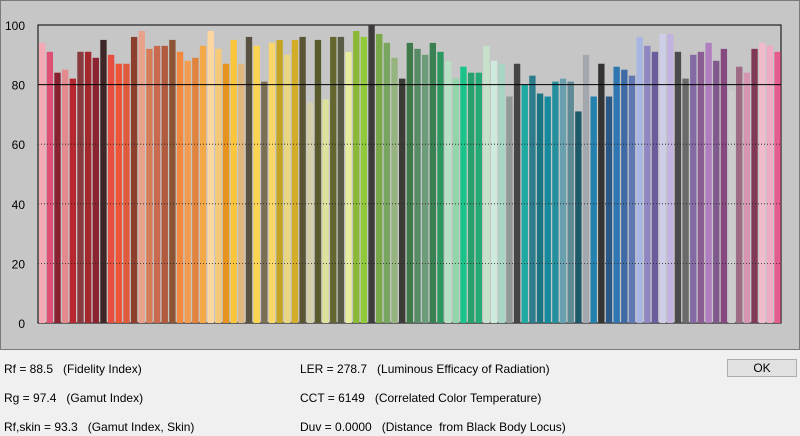 The height and width of the screenshot is (436, 800). What do you see at coordinates (19, 205) in the screenshot?
I see `y-tick-label-40: 40` at bounding box center [19, 205].